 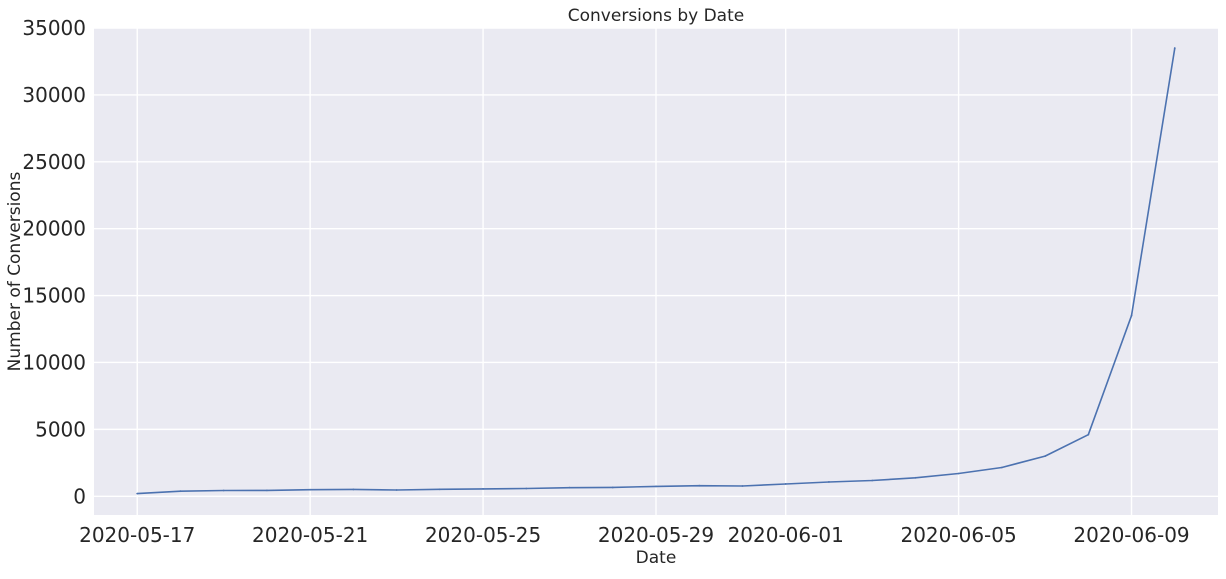 I want to click on y-tick-label: 0, so click(x=79, y=496).